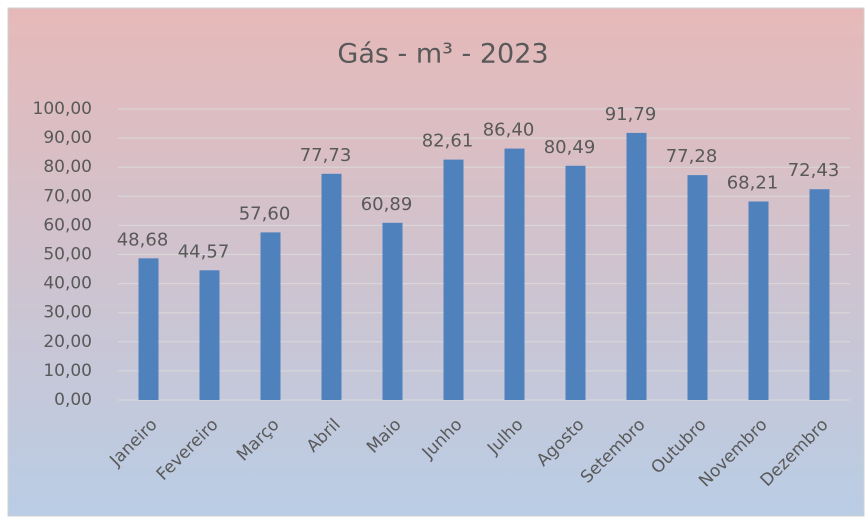 The width and height of the screenshot is (868, 521). What do you see at coordinates (814, 170) in the screenshot?
I see `data-label: 72,43` at bounding box center [814, 170].